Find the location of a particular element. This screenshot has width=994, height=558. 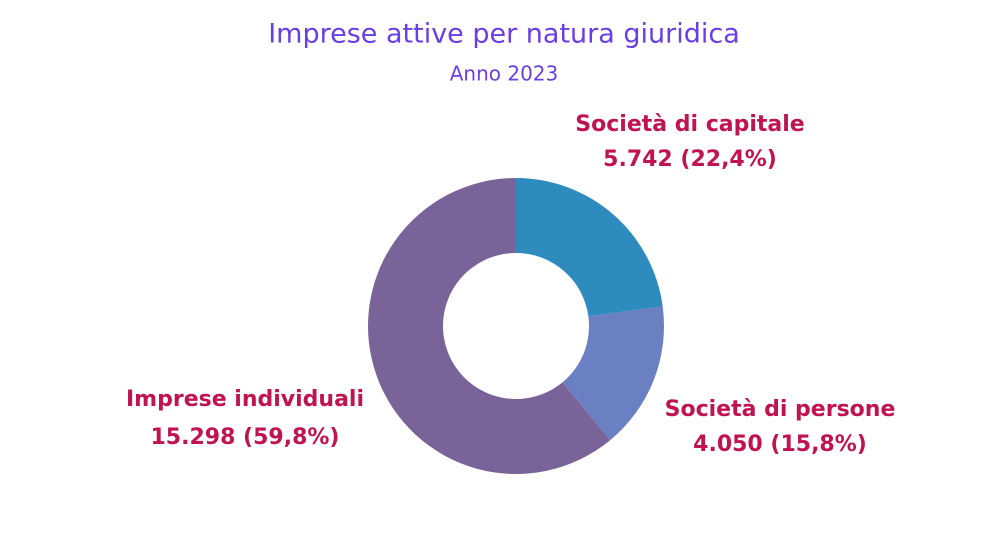

slice-label: Società di capitale is located at coordinates (689, 124).